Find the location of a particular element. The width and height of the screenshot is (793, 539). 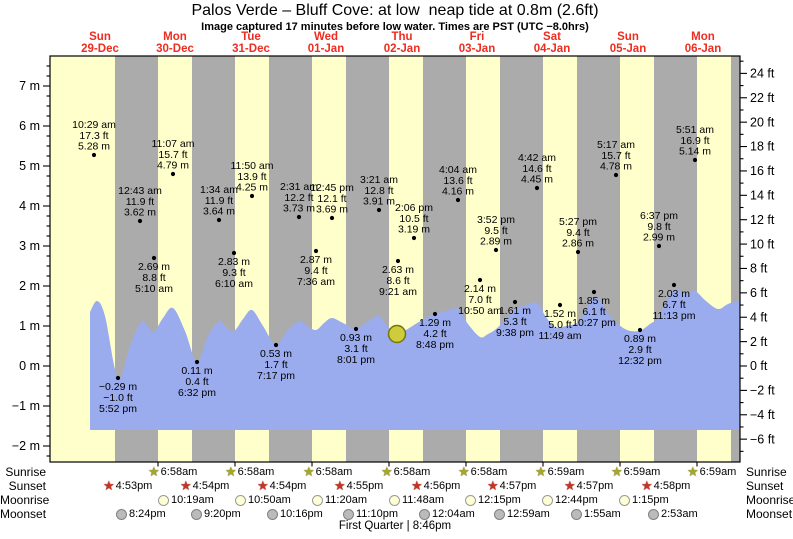

sunset-time: 4:58pm is located at coordinates (672, 486).